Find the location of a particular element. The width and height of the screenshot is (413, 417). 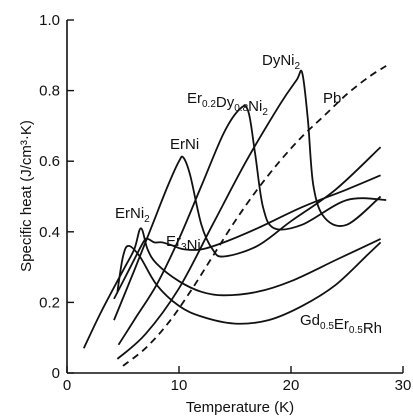

series-line is located at coordinates (249, 283).